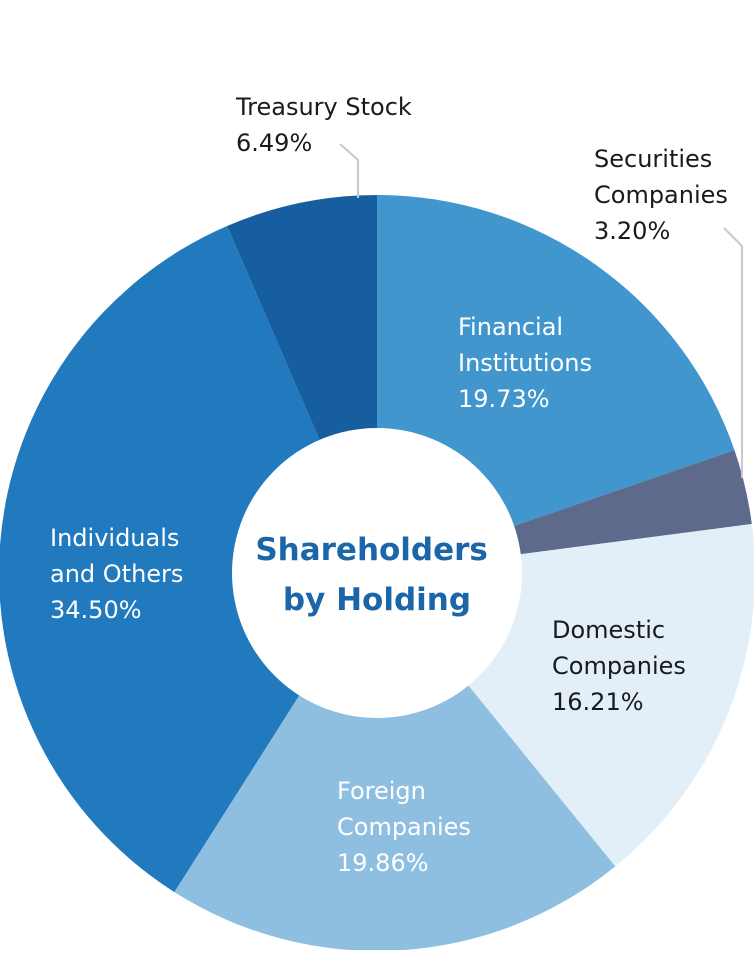 The width and height of the screenshot is (754, 955). Describe the element at coordinates (383, 863) in the screenshot. I see `slice-value-label: 19.86%` at that location.